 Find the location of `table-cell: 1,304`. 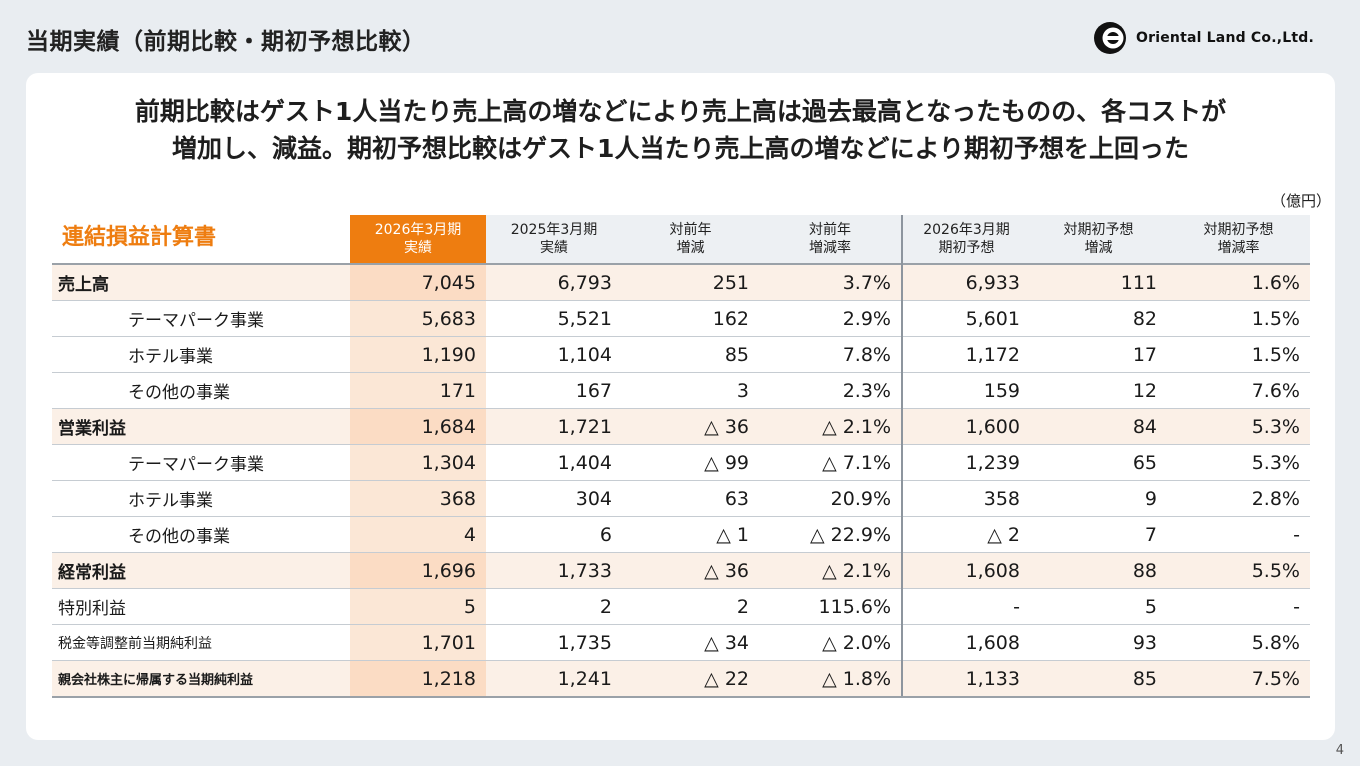

table-cell: 1,304 is located at coordinates (418, 462).